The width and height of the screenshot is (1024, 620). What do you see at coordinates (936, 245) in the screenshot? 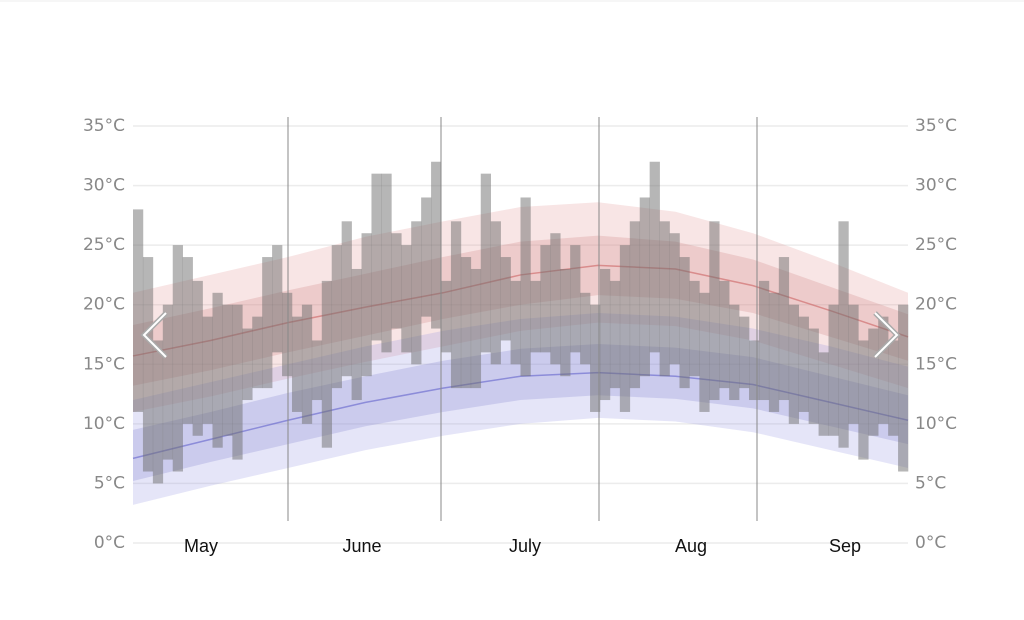
I see `y2-tick-label: 25°C` at bounding box center [936, 245].